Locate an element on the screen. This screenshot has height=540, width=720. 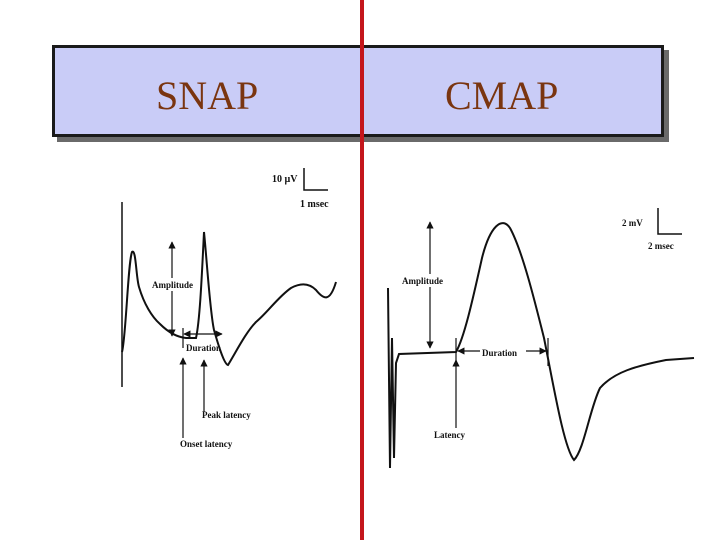
snap-scale-time: 1 msec is located at coordinates (314, 204).